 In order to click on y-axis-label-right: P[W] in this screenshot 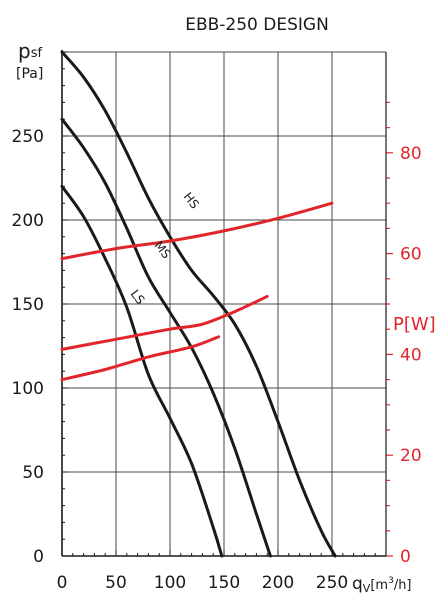, I will do `click(414, 324)`.